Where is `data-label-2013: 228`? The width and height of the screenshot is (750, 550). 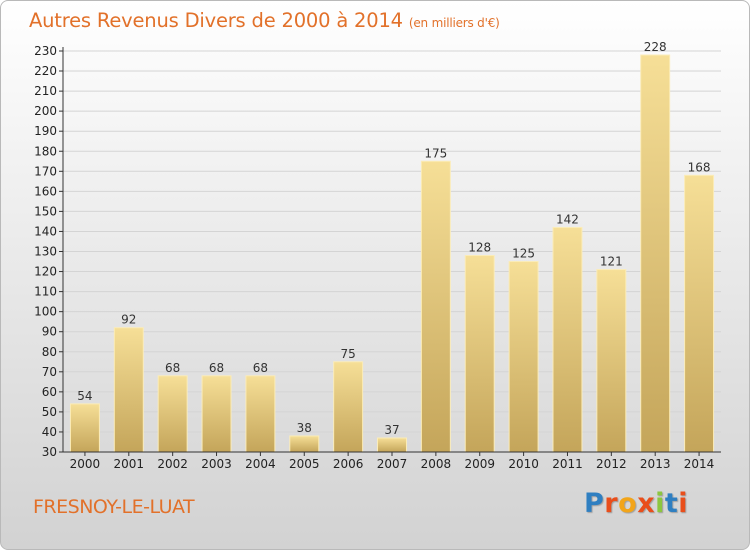 data-label-2013: 228 is located at coordinates (655, 47).